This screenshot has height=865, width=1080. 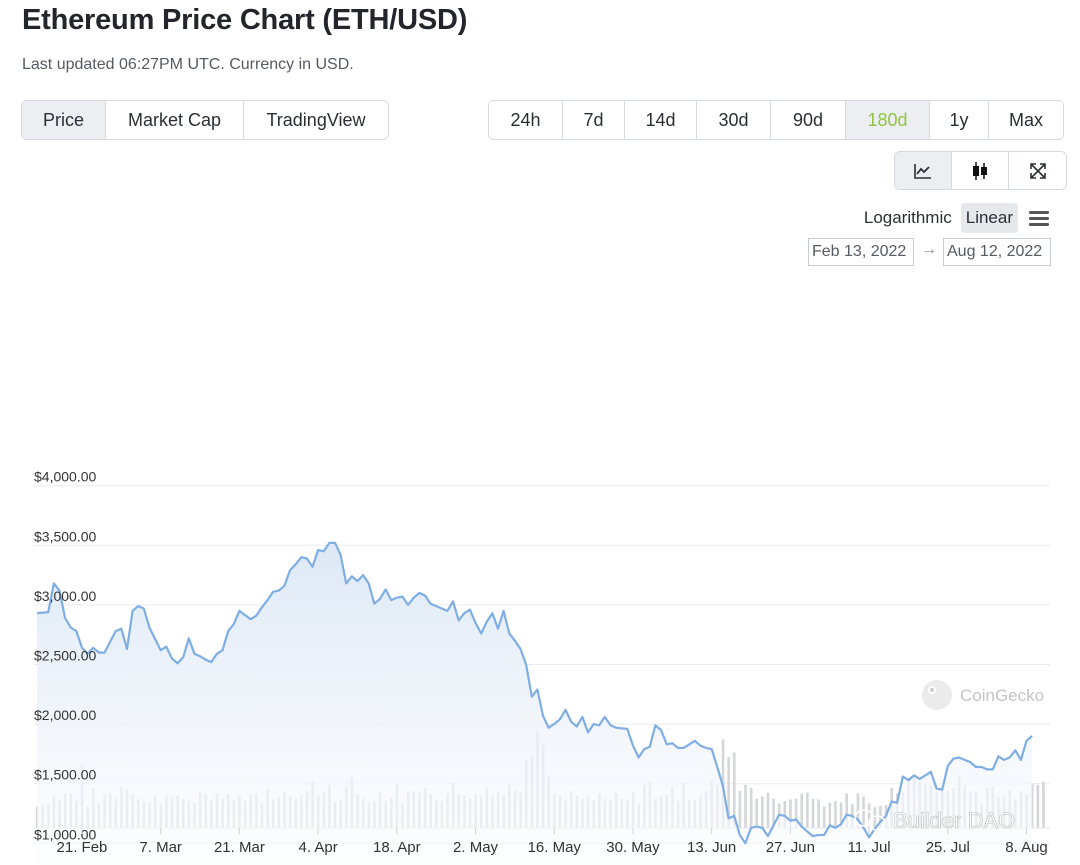 What do you see at coordinates (64, 120) in the screenshot?
I see `tab-price: Price` at bounding box center [64, 120].